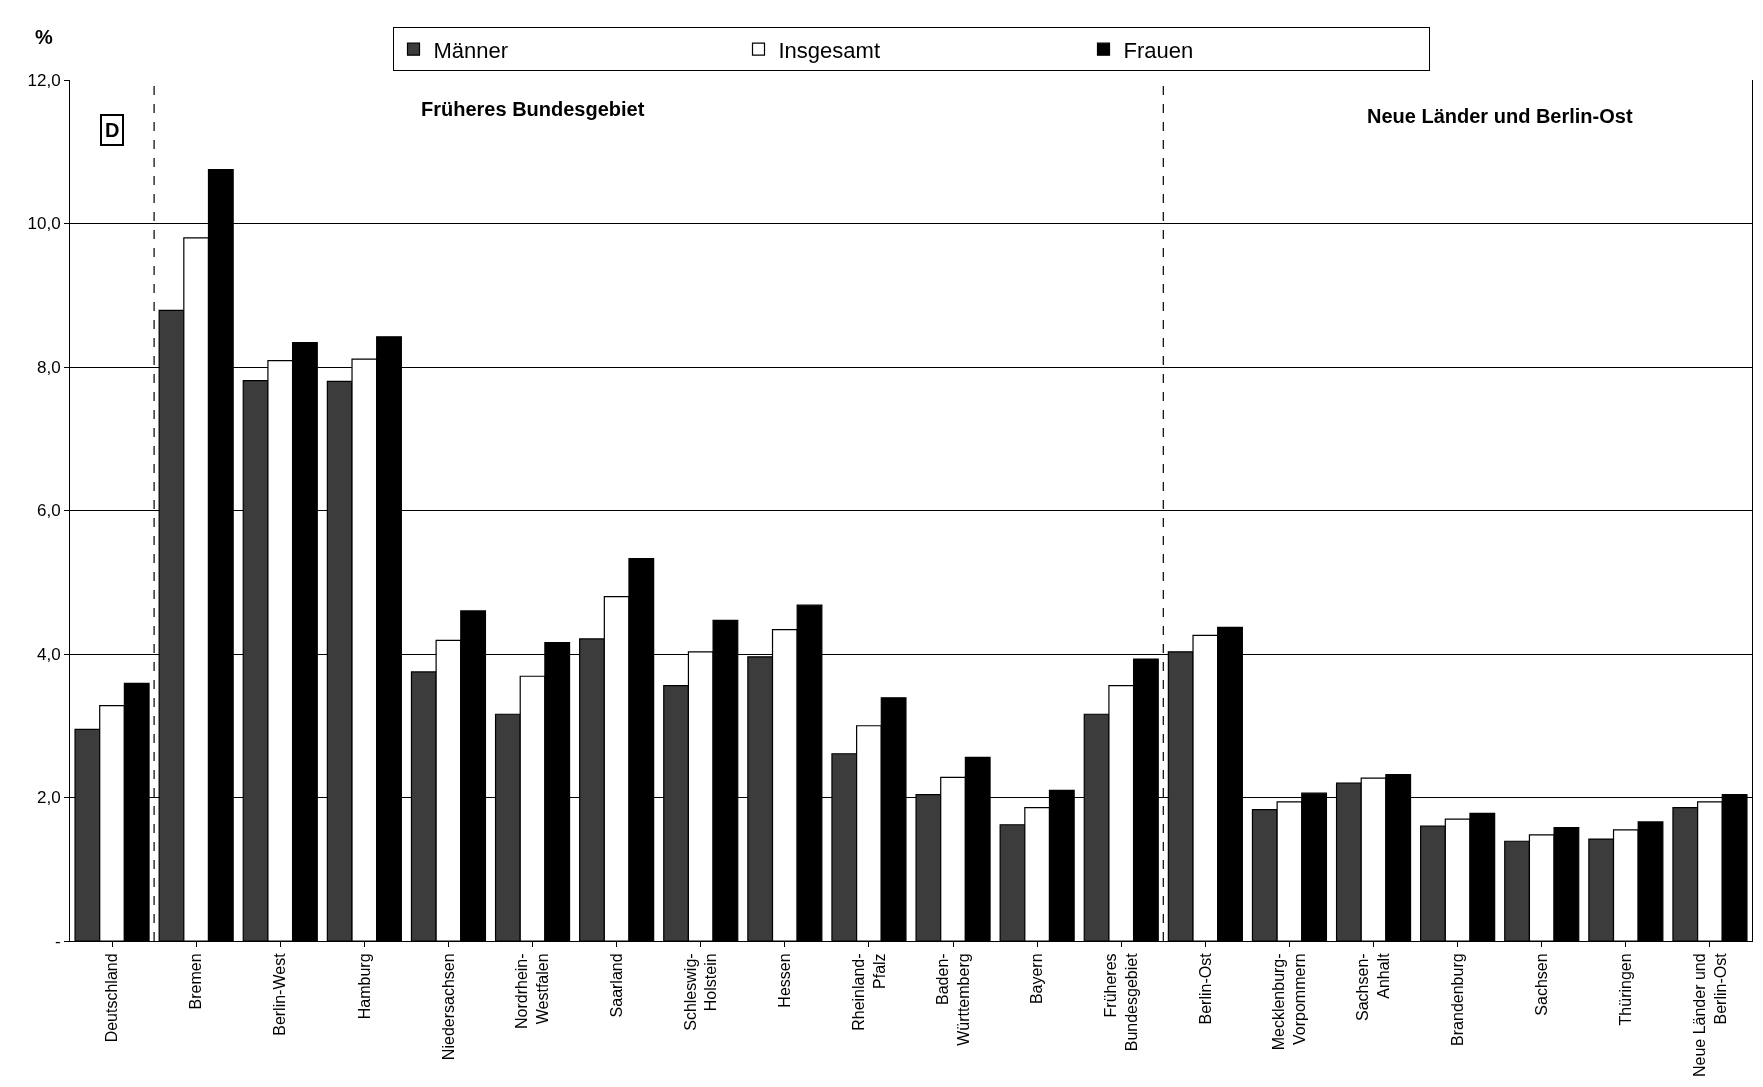  Describe the element at coordinates (1626, 989) in the screenshot. I see `x-tick-label: Thüringen` at that location.